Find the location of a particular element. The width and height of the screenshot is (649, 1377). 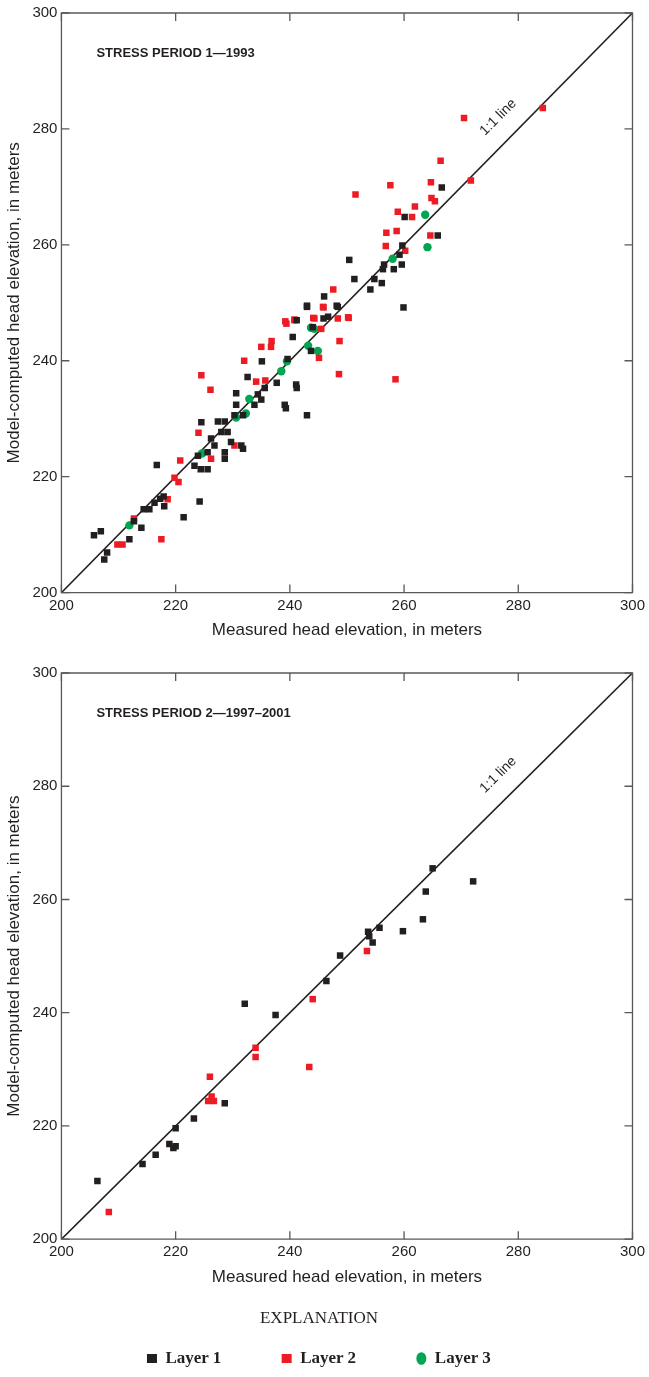

text: STRESS PERIOD 2—1997–2001 is located at coordinates (193, 712).